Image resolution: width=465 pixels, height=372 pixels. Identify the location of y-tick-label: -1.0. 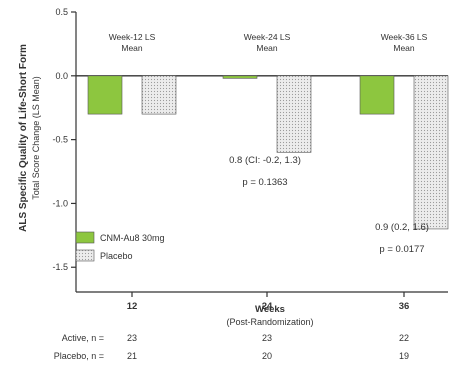
(60, 203).